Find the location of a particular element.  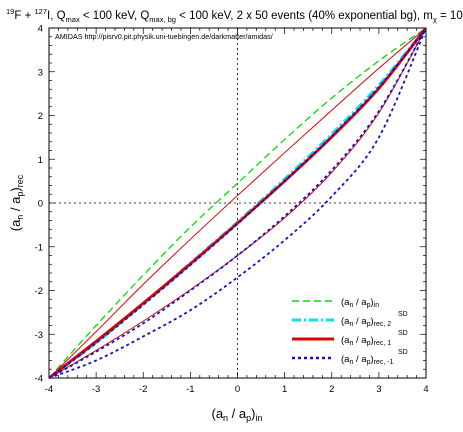

legend-entry-recm1: (an / ap)rec, -1 SD is located at coordinates (350, 357).